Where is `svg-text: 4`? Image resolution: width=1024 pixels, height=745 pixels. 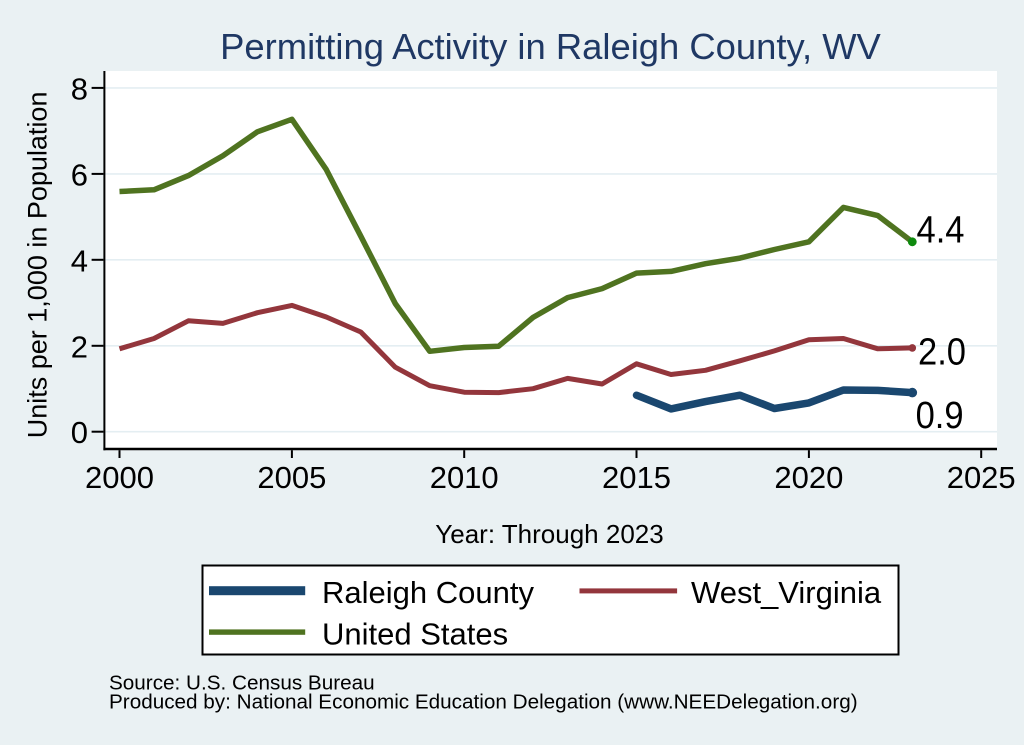 svg-text: 4 is located at coordinates (79, 260).